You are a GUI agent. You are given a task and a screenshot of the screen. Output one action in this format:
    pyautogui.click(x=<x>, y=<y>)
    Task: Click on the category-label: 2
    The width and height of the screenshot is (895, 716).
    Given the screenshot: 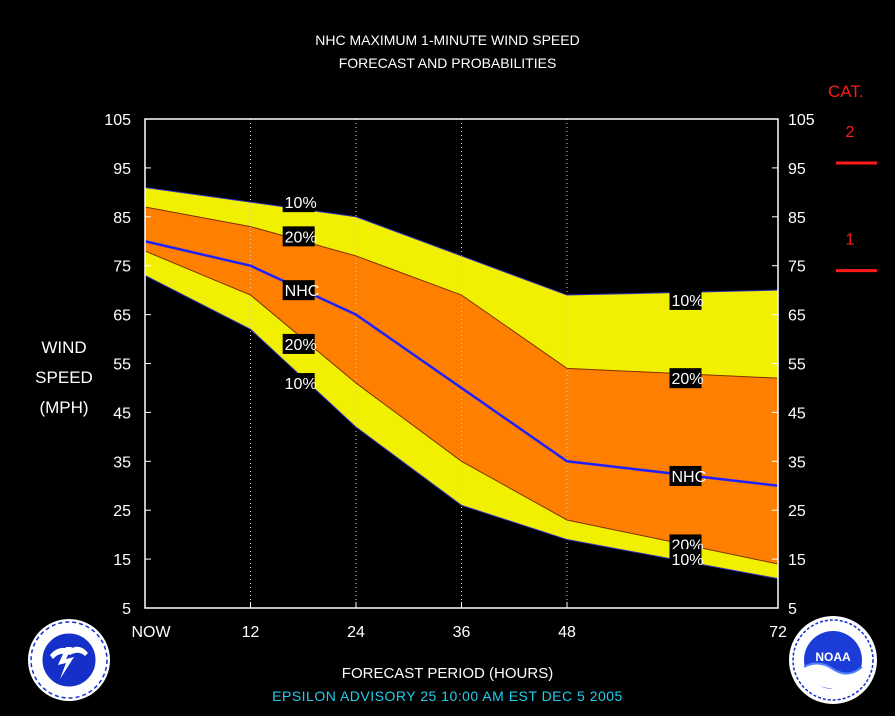 What is the action you would take?
    pyautogui.click(x=850, y=132)
    